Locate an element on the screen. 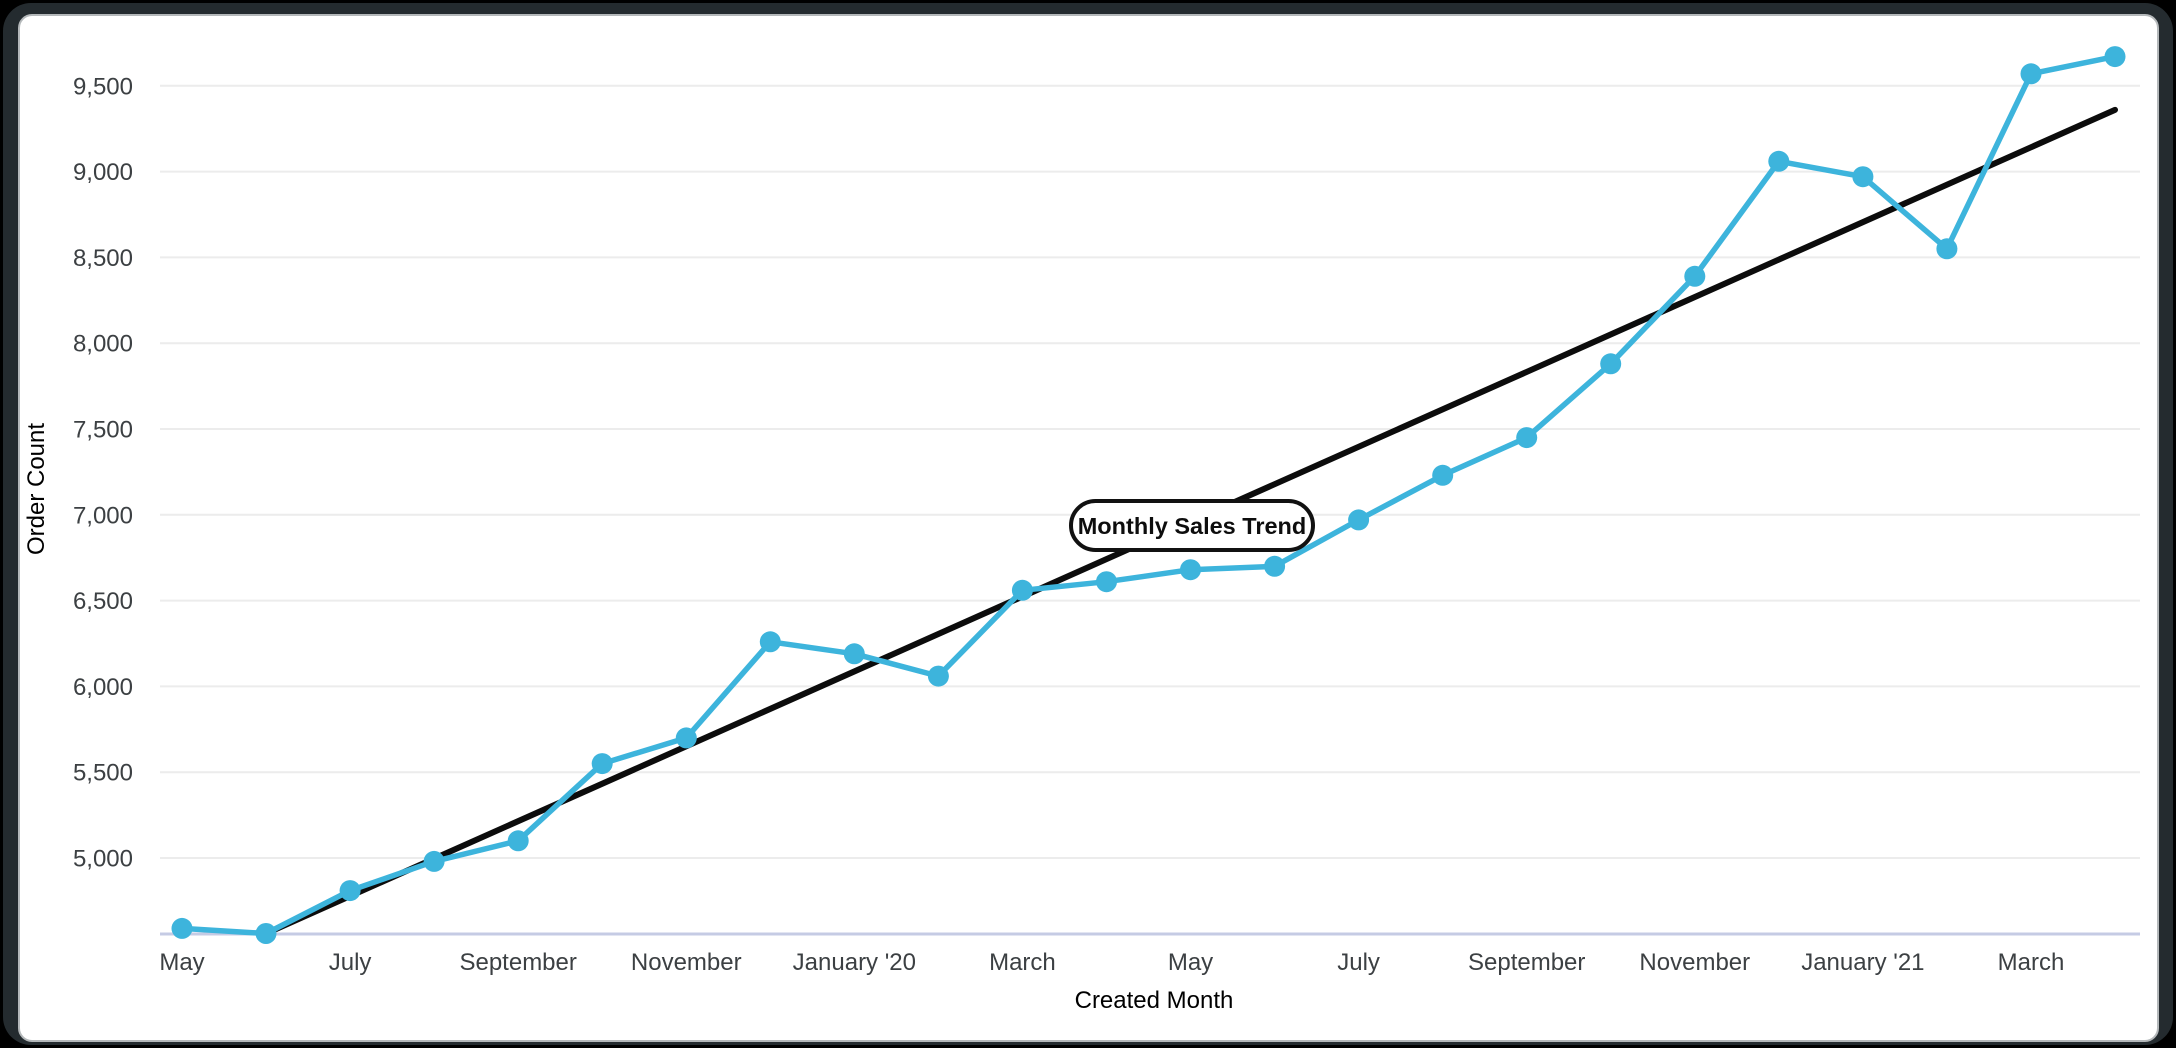  y-axis-title: Order Count is located at coordinates (36, 489).